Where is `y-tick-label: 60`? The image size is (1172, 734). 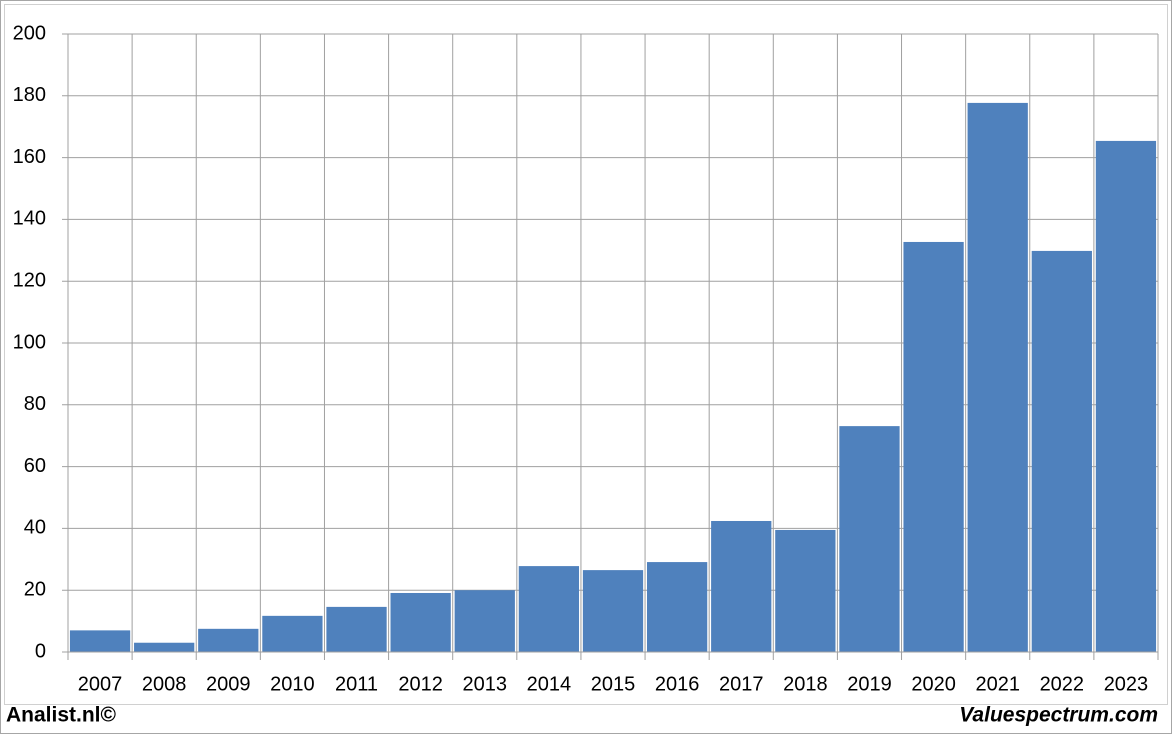
y-tick-label: 60 is located at coordinates (35, 466).